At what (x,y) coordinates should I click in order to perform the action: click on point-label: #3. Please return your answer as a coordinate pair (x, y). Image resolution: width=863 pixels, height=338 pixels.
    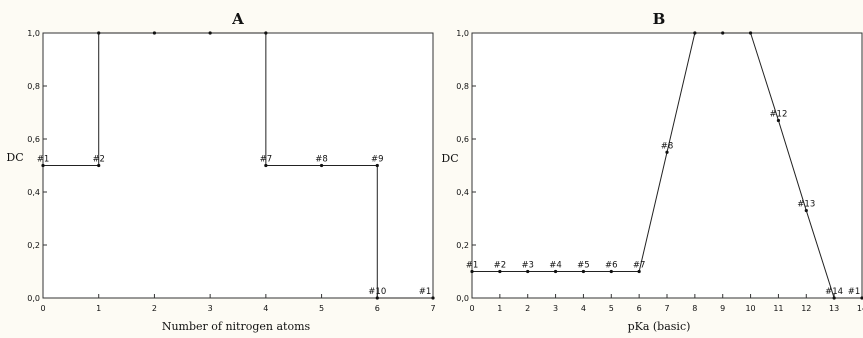
    Looking at the image, I should click on (527, 266).